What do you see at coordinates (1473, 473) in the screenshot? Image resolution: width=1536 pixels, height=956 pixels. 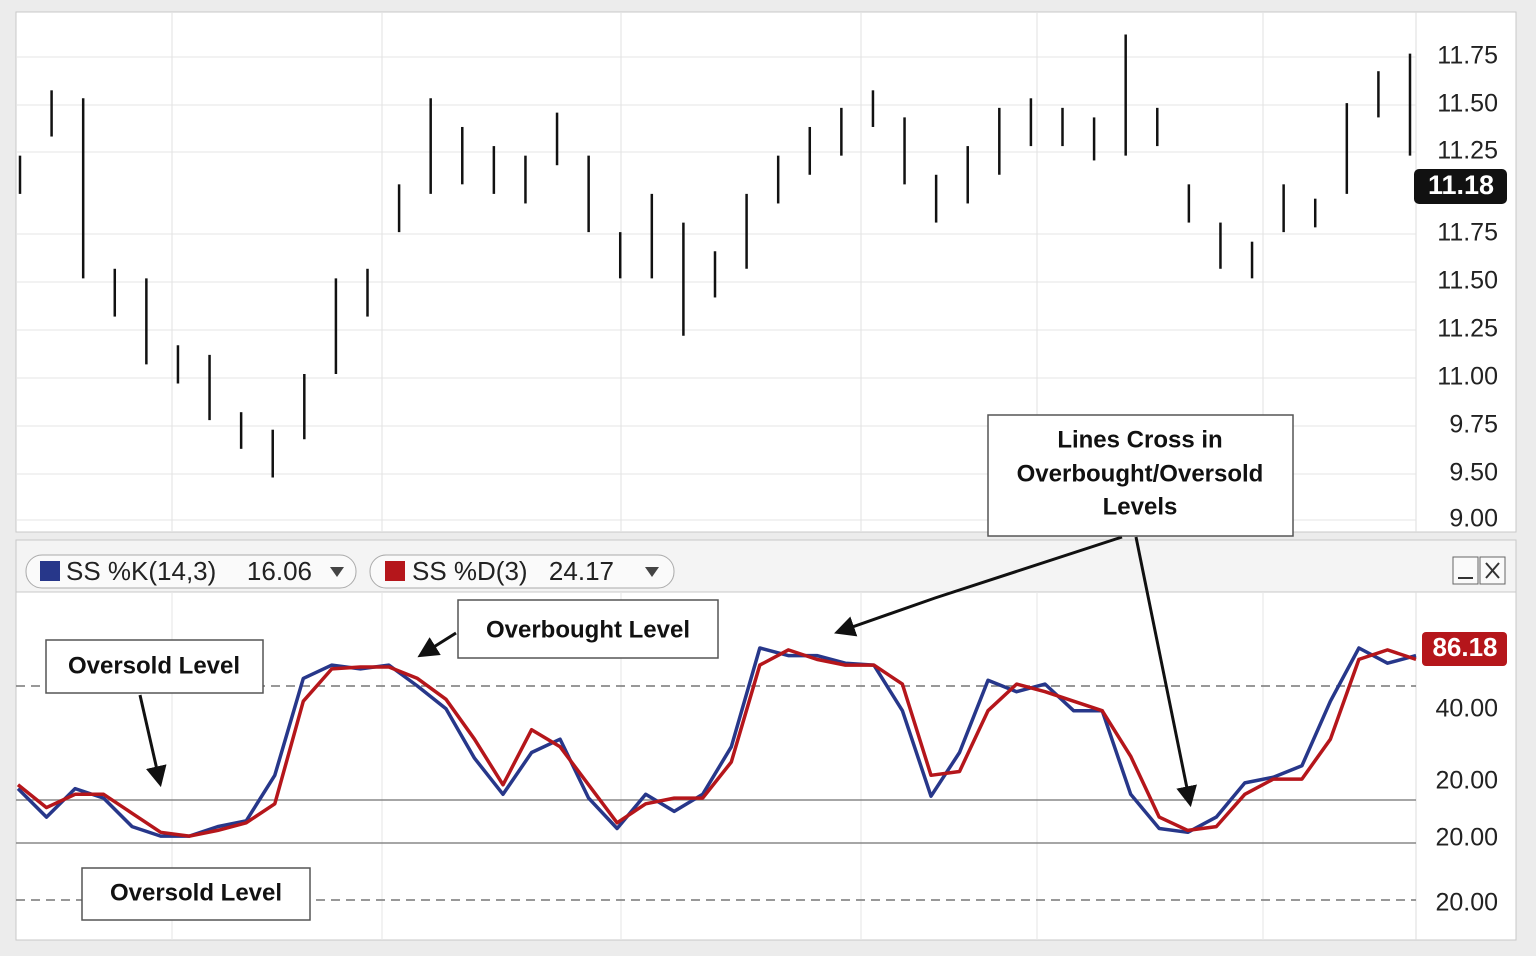 I see `y-axis-label: 9.50` at bounding box center [1473, 473].